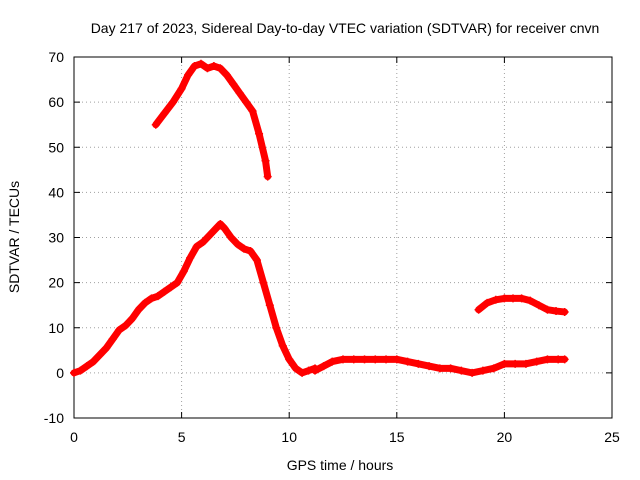  What do you see at coordinates (289, 437) in the screenshot?
I see `x-tick-label: 10` at bounding box center [289, 437].